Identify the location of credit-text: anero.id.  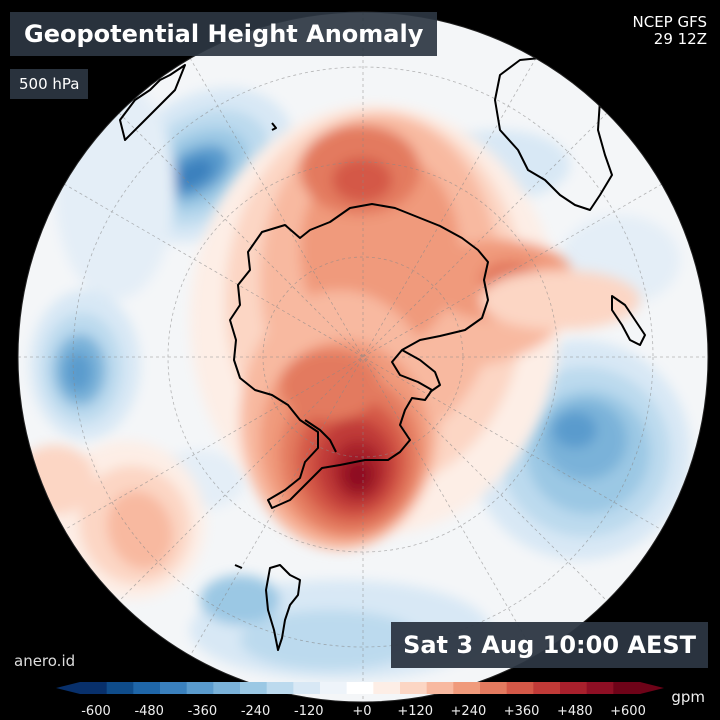
(45, 661).